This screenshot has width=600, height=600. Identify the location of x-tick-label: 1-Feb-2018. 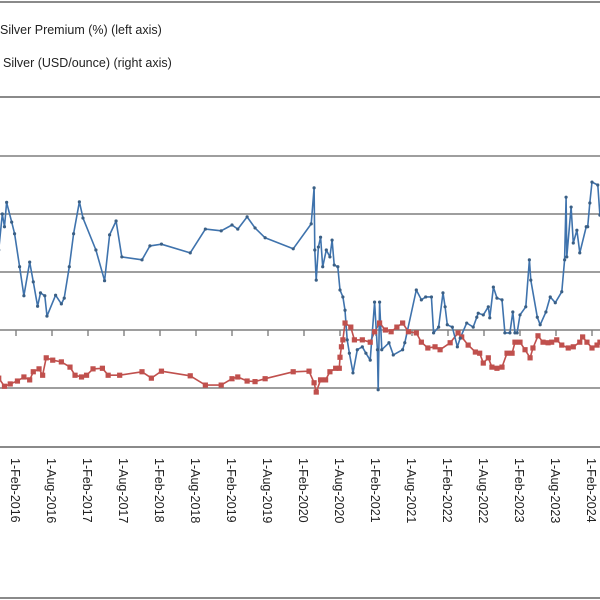
(159, 490).